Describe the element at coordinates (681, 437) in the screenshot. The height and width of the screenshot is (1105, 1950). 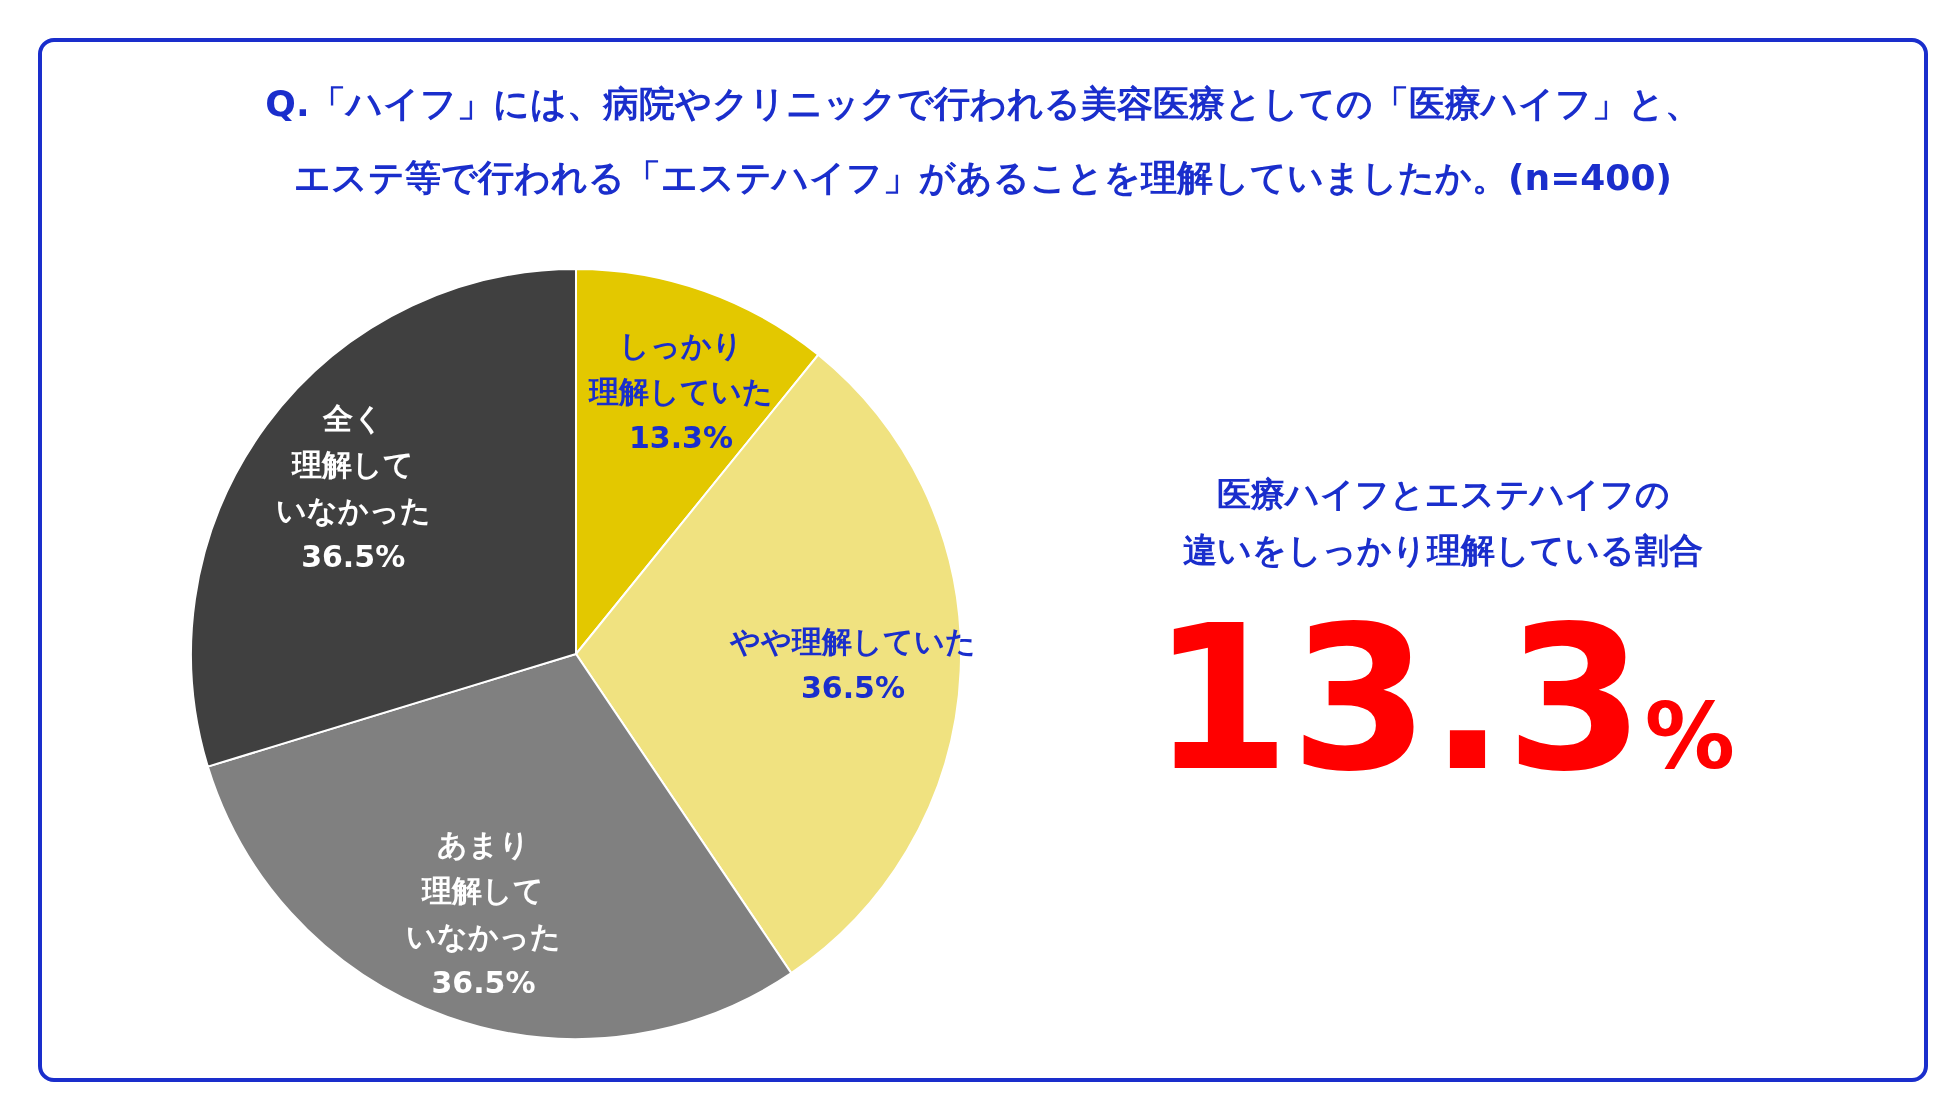
I see `data-label: 13.3%` at that location.